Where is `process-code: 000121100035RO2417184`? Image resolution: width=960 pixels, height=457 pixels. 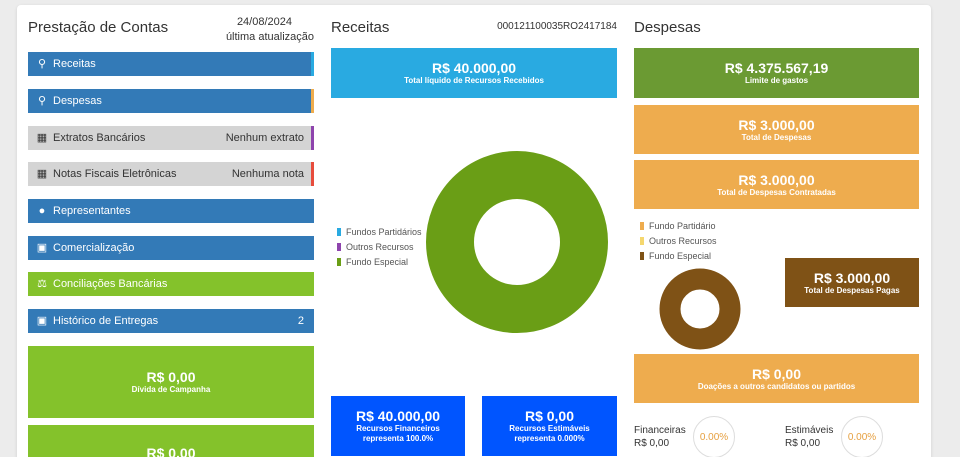 process-code: 000121100035RO2417184 is located at coordinates (557, 26).